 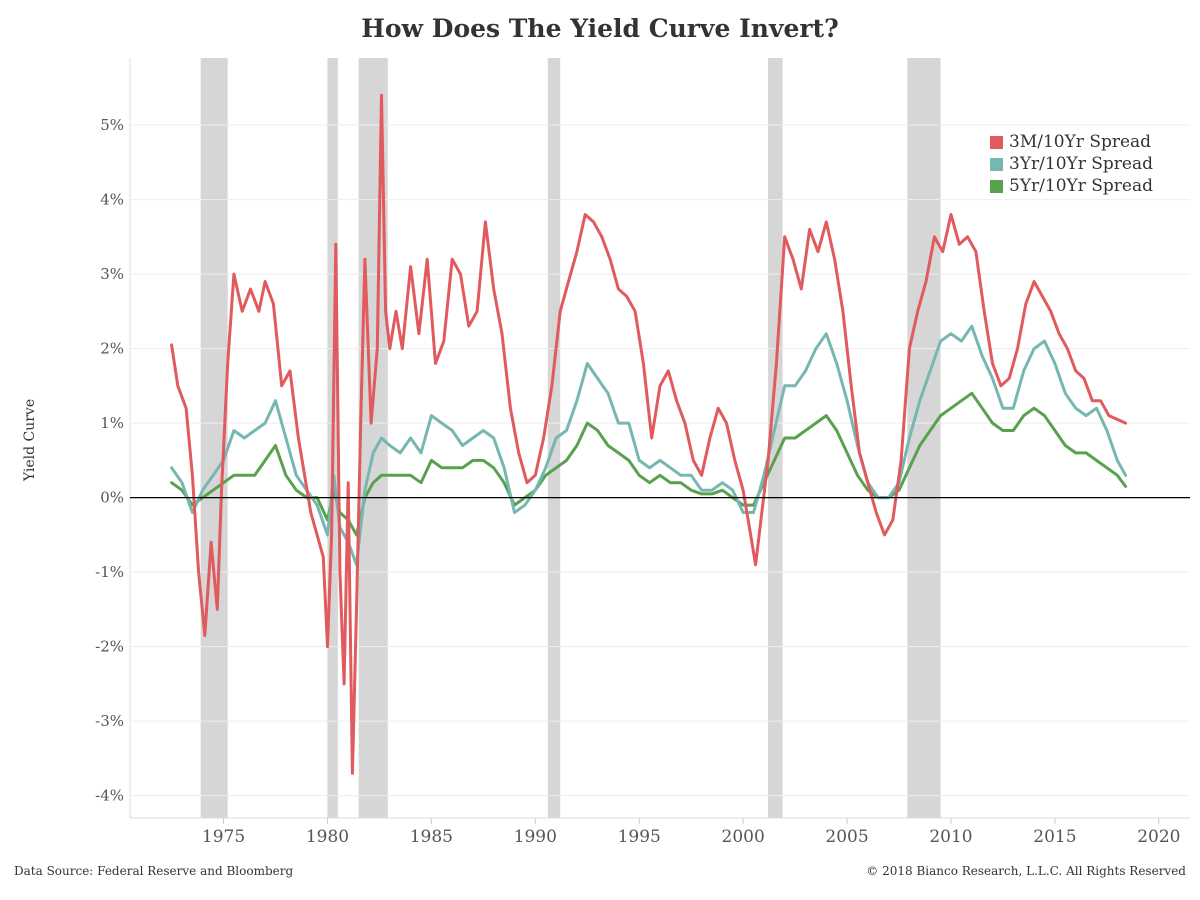 What do you see at coordinates (223, 837) in the screenshot?
I see `x-tick-label: 1975` at bounding box center [223, 837].